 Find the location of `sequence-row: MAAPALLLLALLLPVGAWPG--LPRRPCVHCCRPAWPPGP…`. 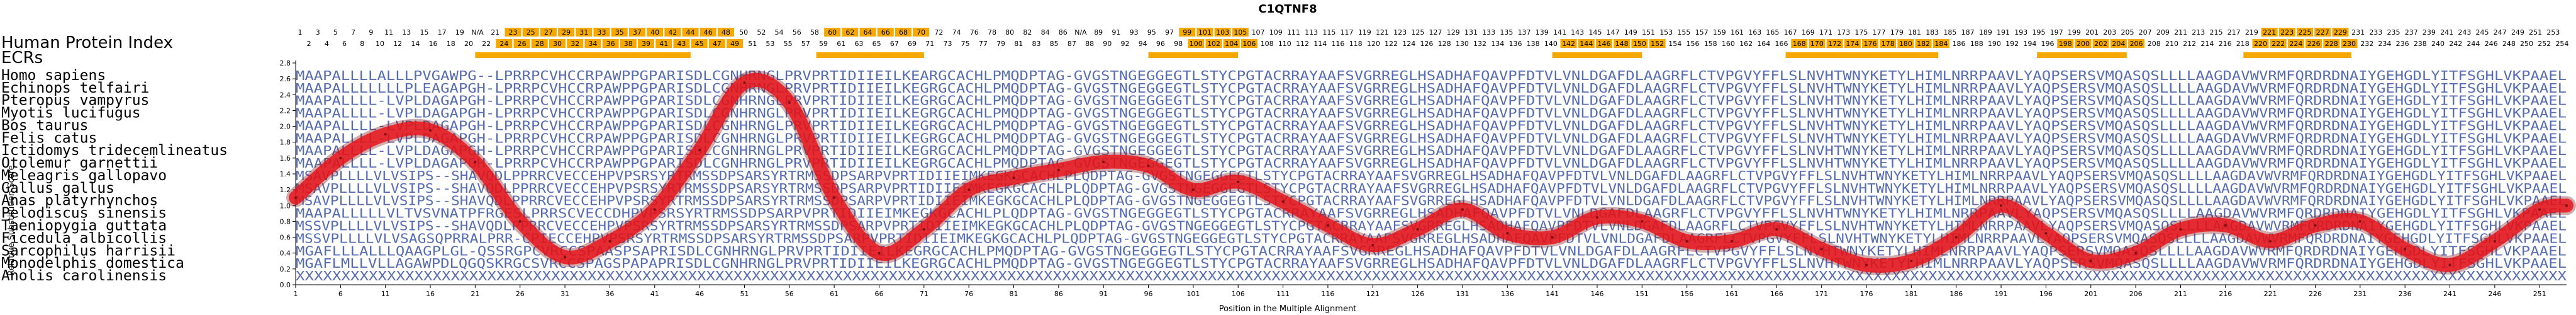

sequence-row: MAAPALLLLALLLPVGAWPG--LPRRPCVHCCRPAWPPGP… is located at coordinates (1431, 75).